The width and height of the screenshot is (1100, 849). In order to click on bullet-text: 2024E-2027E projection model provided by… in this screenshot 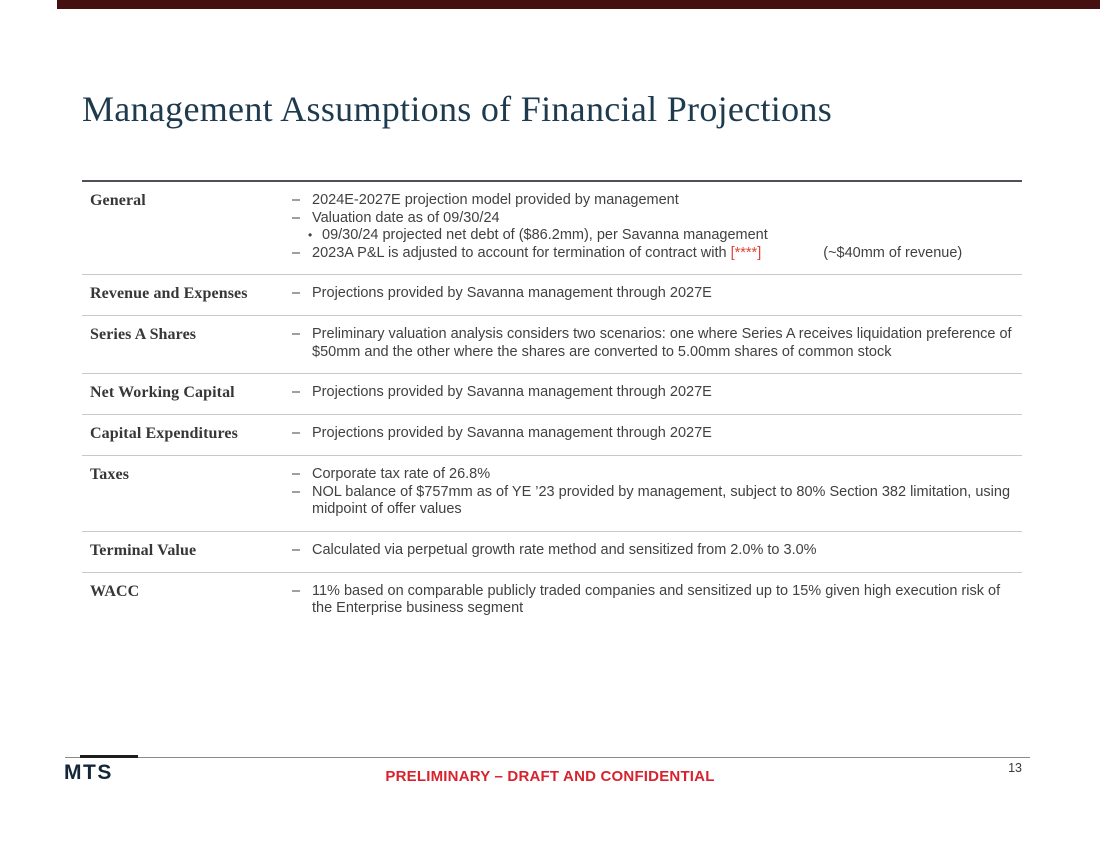, I will do `click(495, 200)`.